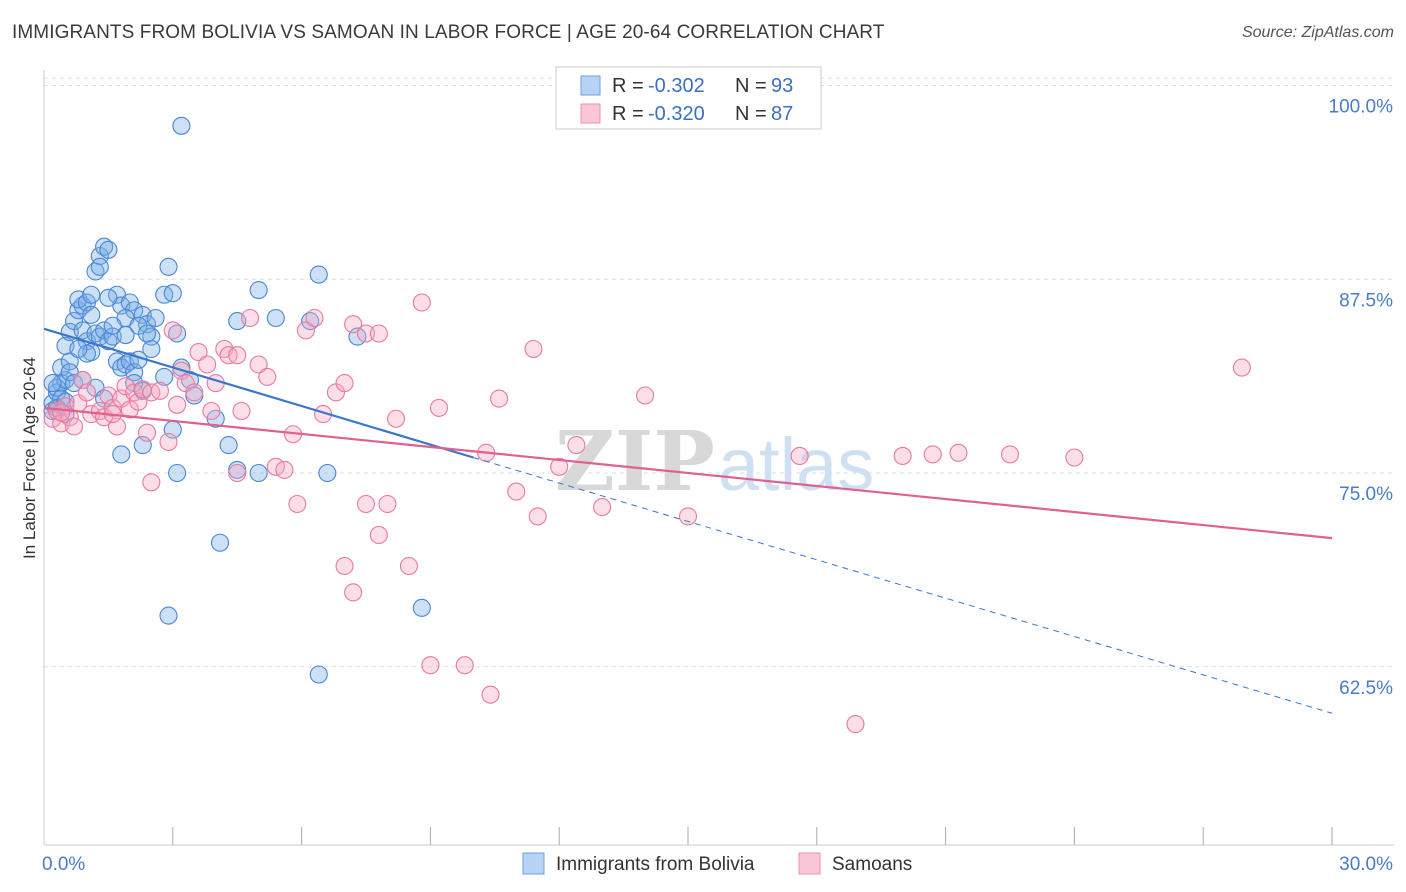 The image size is (1406, 892). Describe the element at coordinates (1361, 107) in the screenshot. I see `y-tick-label: 100.0%` at that location.